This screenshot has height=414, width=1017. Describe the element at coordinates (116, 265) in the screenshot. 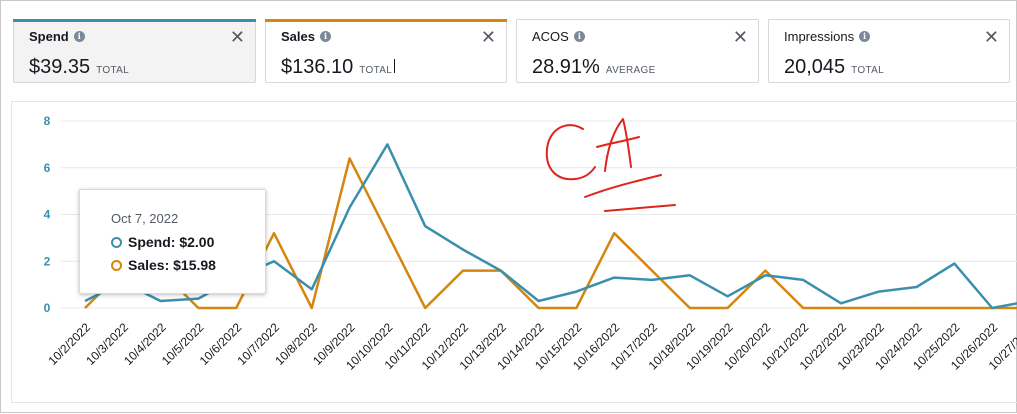

I see `sales-marker-icon` at that location.